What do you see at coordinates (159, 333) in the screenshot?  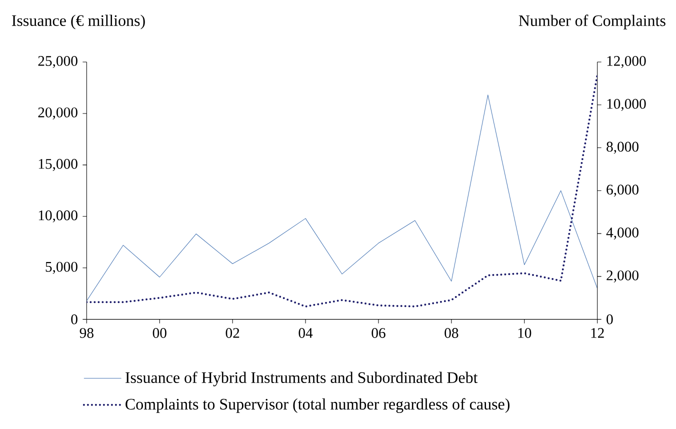 I see `x-tick-label: 00` at bounding box center [159, 333].